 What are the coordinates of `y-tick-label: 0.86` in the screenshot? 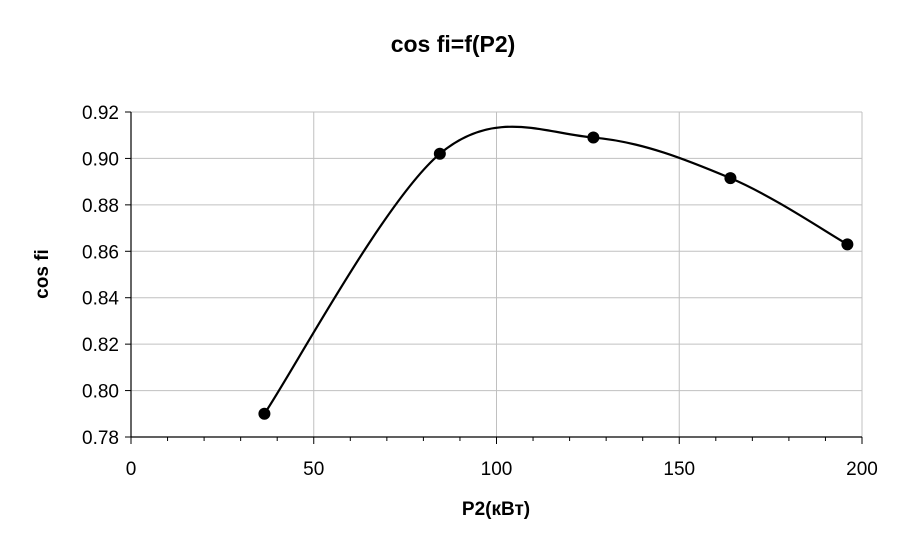 It's located at (100, 252).